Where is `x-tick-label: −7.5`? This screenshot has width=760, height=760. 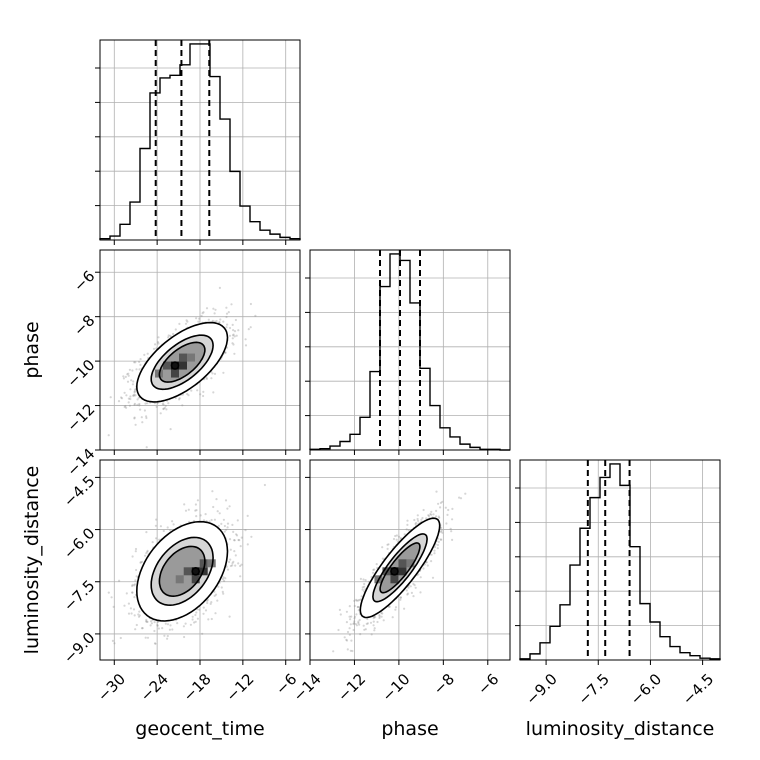 x-tick-label: −7.5 is located at coordinates (594, 689).